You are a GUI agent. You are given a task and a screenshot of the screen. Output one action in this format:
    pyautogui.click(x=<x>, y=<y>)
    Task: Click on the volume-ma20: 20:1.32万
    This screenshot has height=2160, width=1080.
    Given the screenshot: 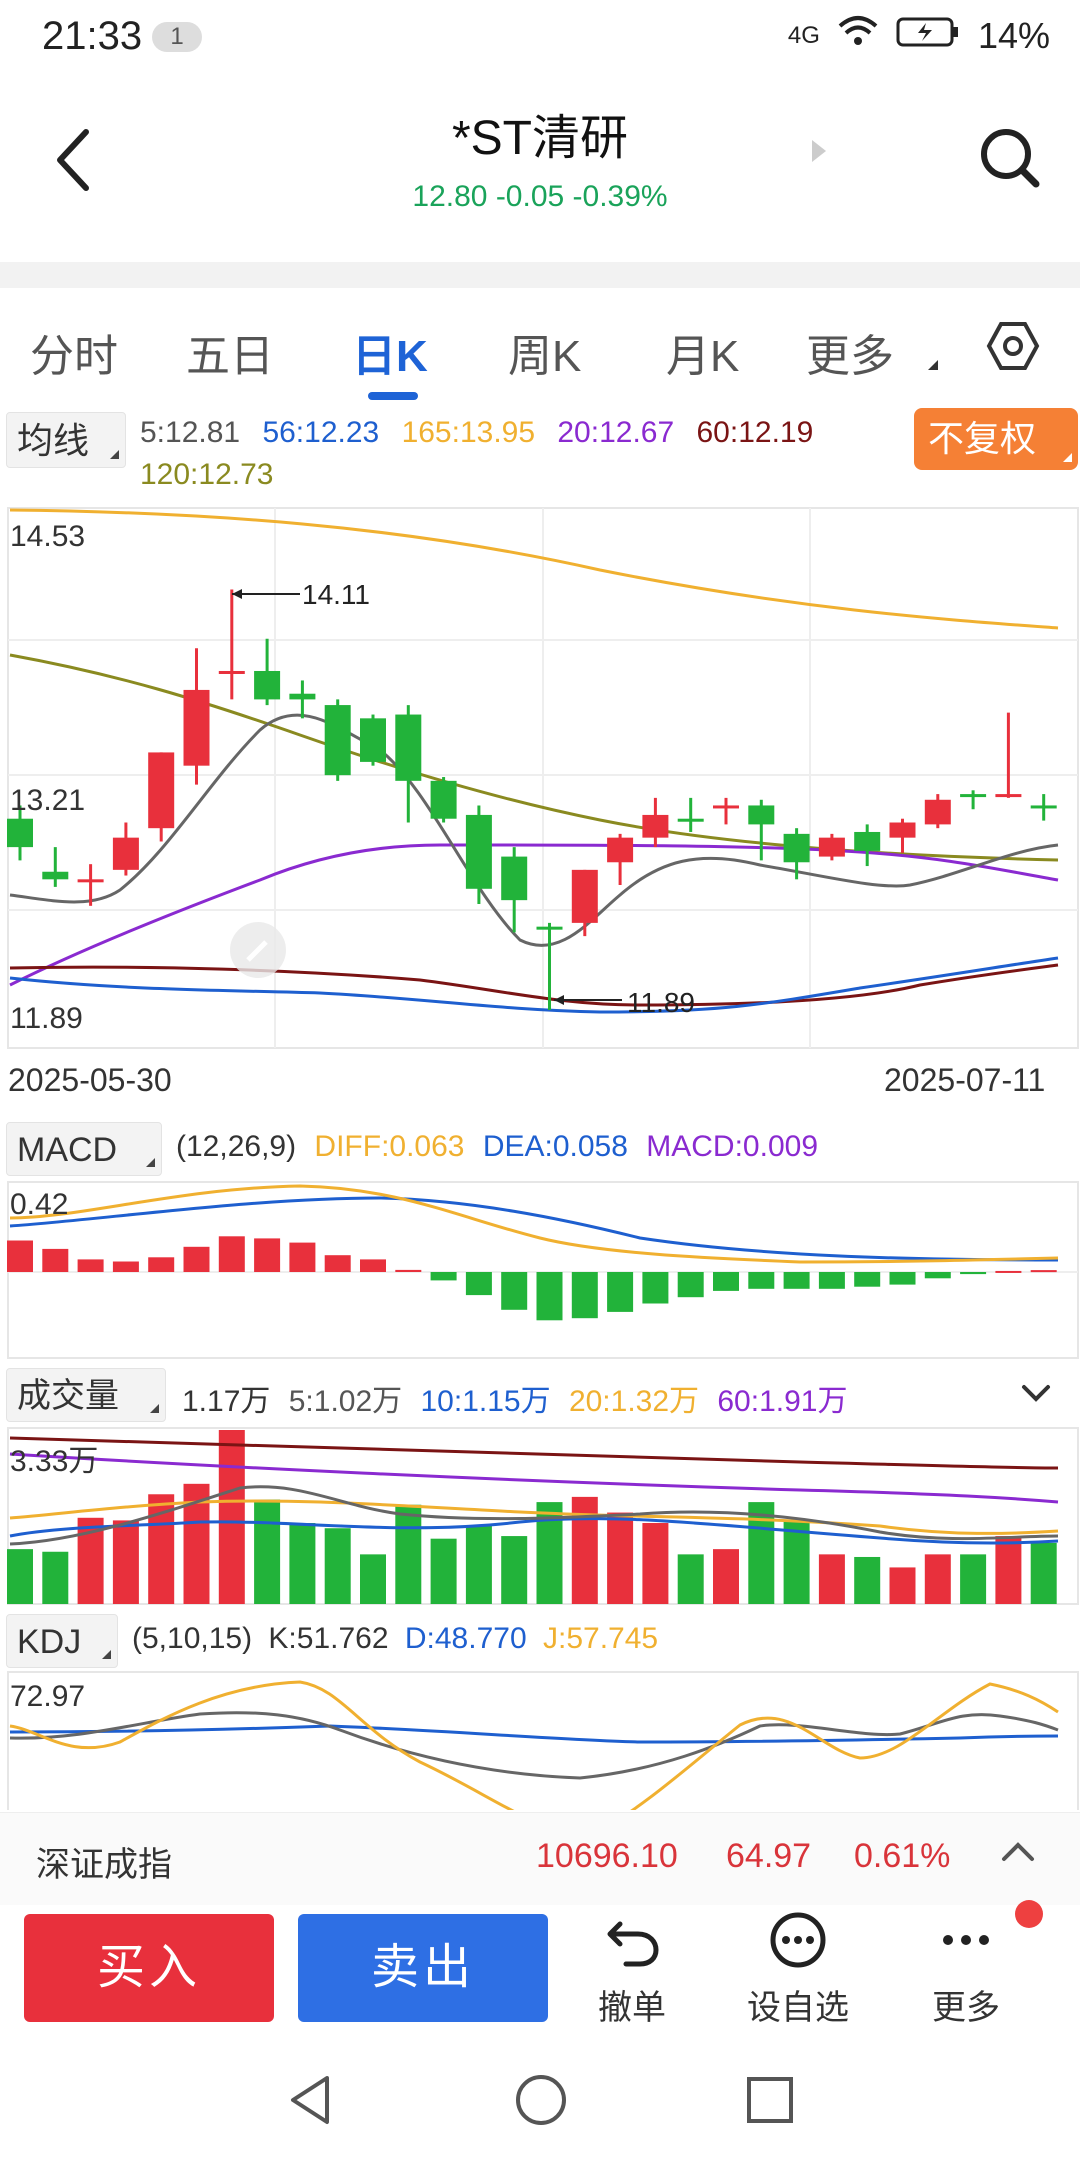 What is the action you would take?
    pyautogui.click(x=634, y=1401)
    